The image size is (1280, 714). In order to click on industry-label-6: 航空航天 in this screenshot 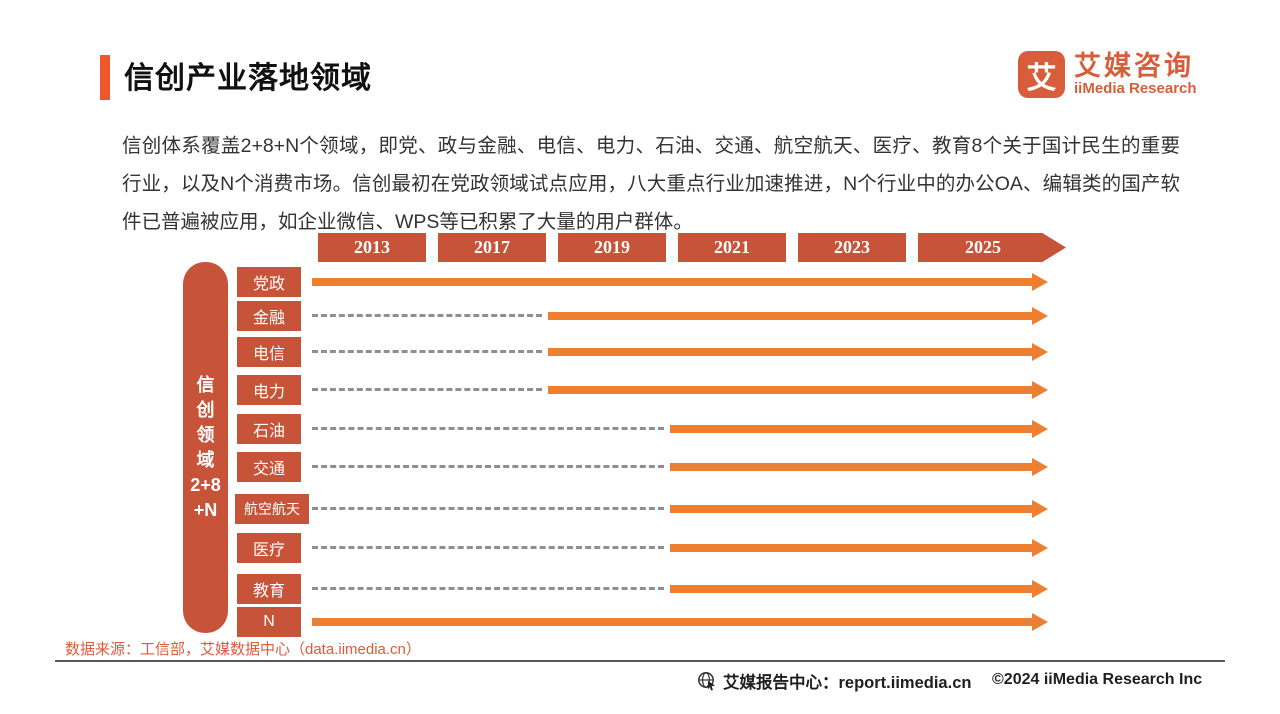, I will do `click(272, 509)`.